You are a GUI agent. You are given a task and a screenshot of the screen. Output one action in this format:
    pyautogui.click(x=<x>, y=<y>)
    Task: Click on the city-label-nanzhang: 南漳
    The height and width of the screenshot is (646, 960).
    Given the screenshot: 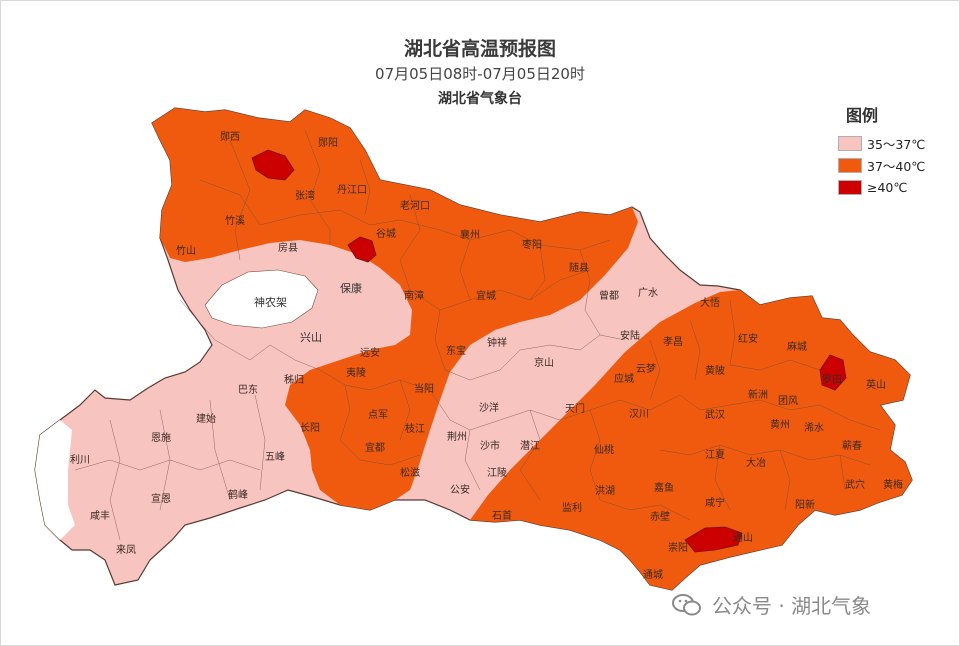 What is the action you would take?
    pyautogui.click(x=414, y=295)
    